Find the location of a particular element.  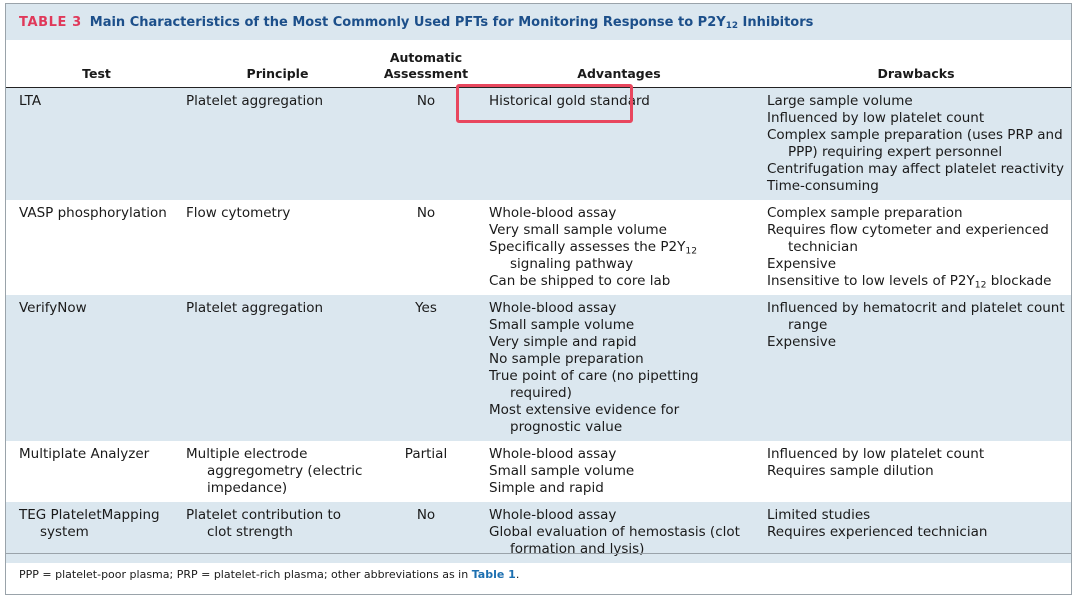

cell-advantages: Historical gold standard is located at coordinates (616, 143).